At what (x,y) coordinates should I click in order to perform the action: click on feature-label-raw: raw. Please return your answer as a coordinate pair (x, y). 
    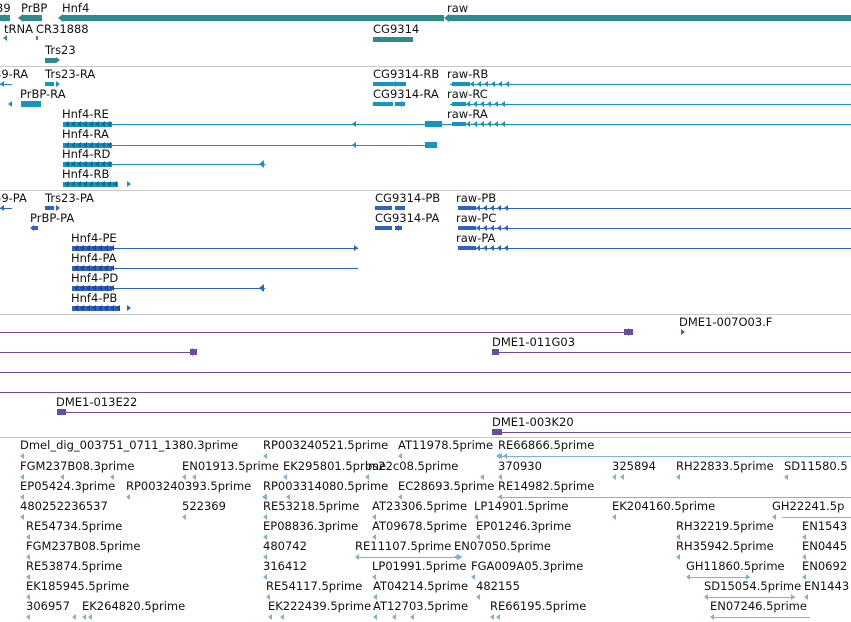
    Looking at the image, I should click on (458, 8).